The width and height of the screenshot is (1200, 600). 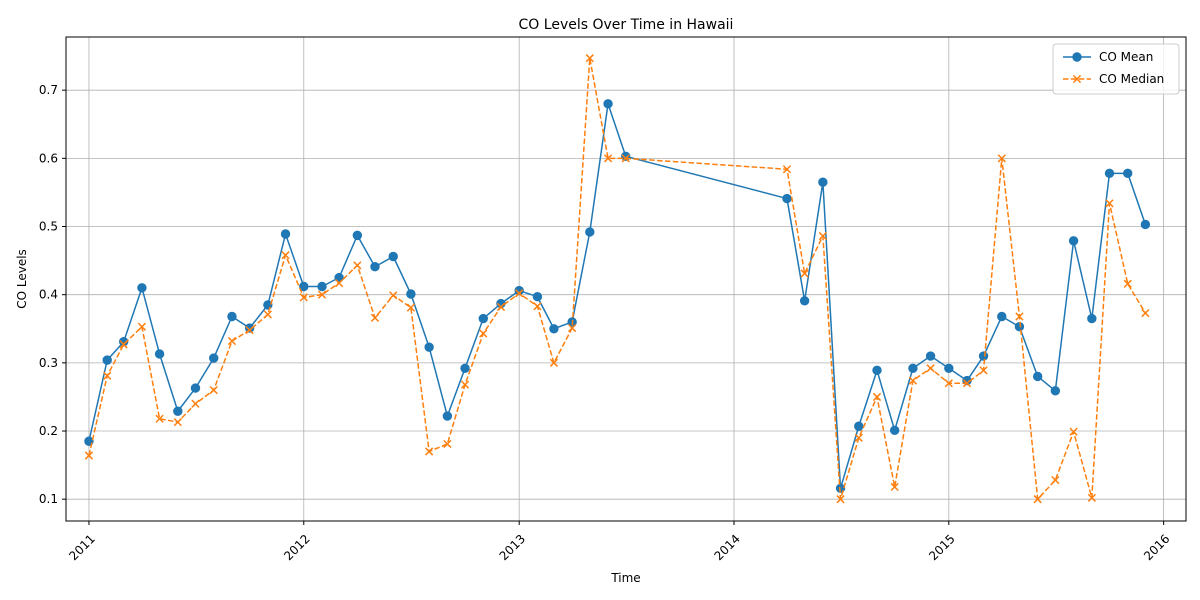 I want to click on legend-label: CO Mean, so click(x=1126, y=57).